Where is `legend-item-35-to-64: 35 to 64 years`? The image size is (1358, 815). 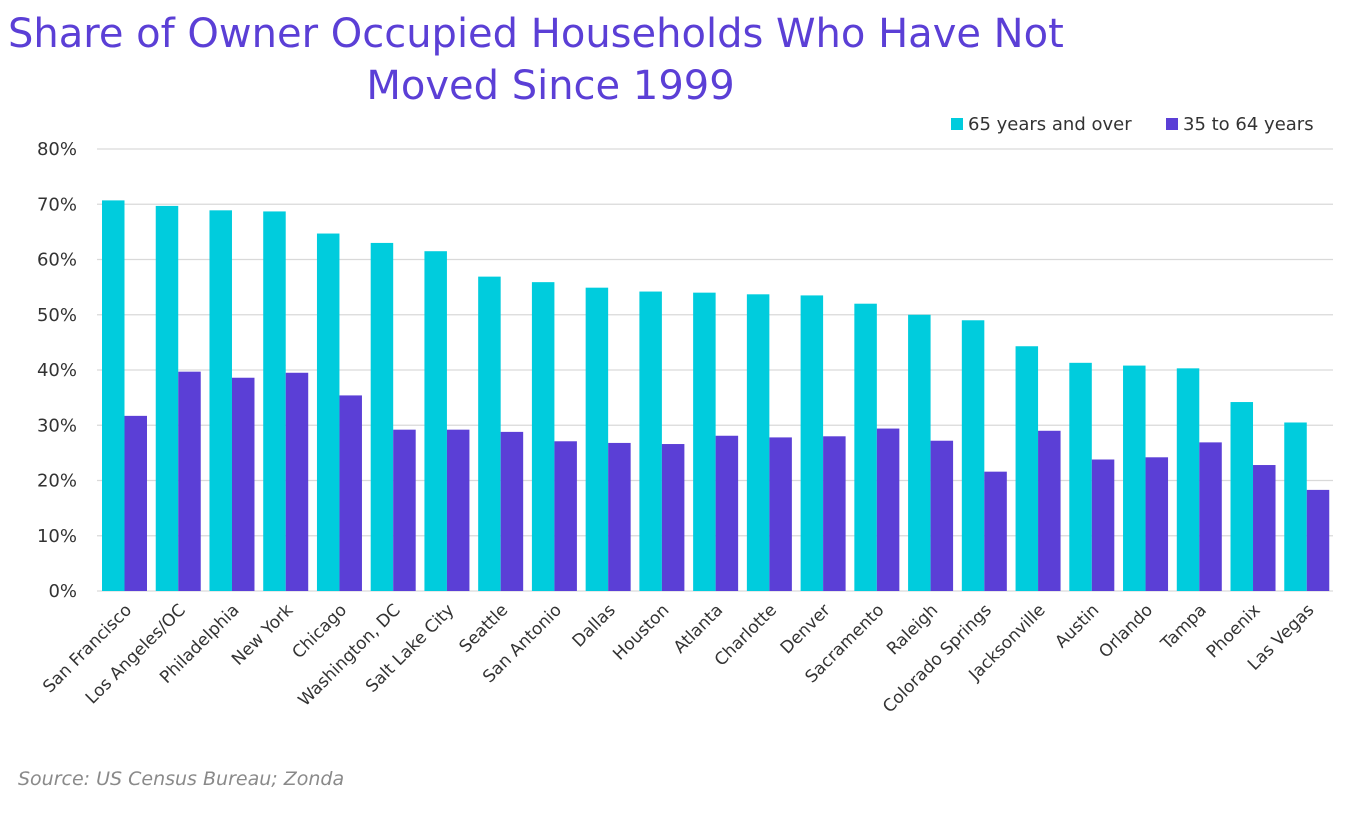 legend-item-35-to-64: 35 to 64 years is located at coordinates (1248, 124).